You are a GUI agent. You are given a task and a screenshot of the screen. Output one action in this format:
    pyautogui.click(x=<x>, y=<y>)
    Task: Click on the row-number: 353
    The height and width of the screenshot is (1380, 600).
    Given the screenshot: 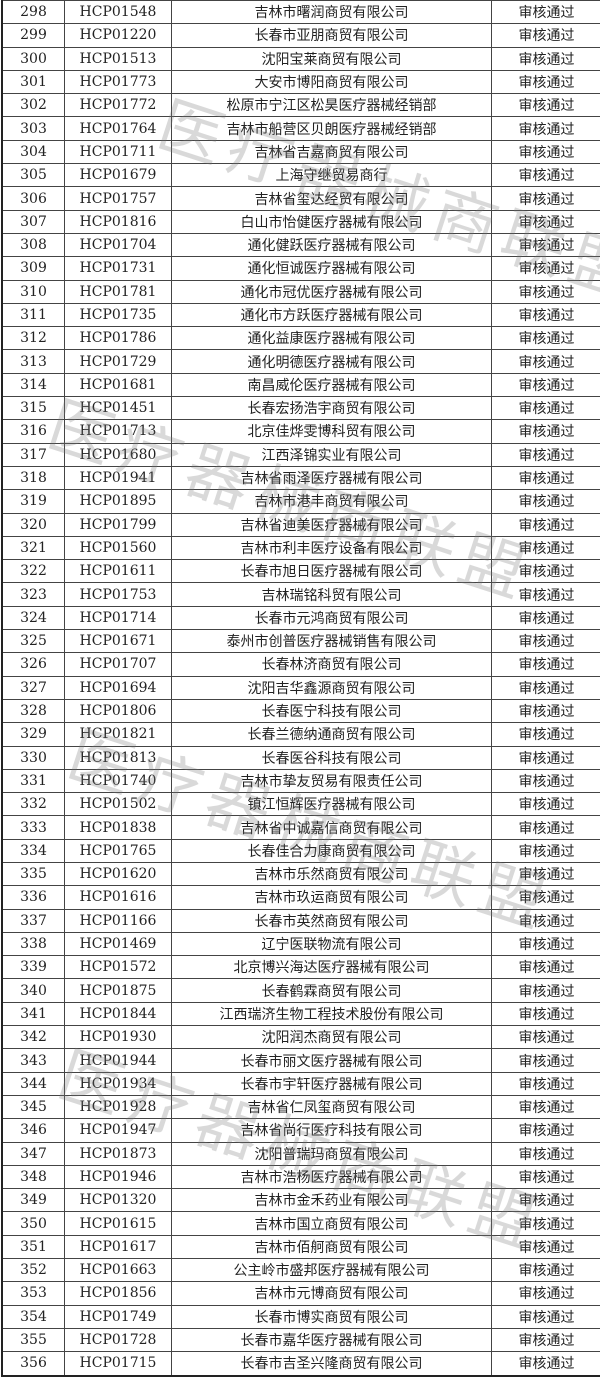 What is the action you would take?
    pyautogui.click(x=33, y=1293)
    